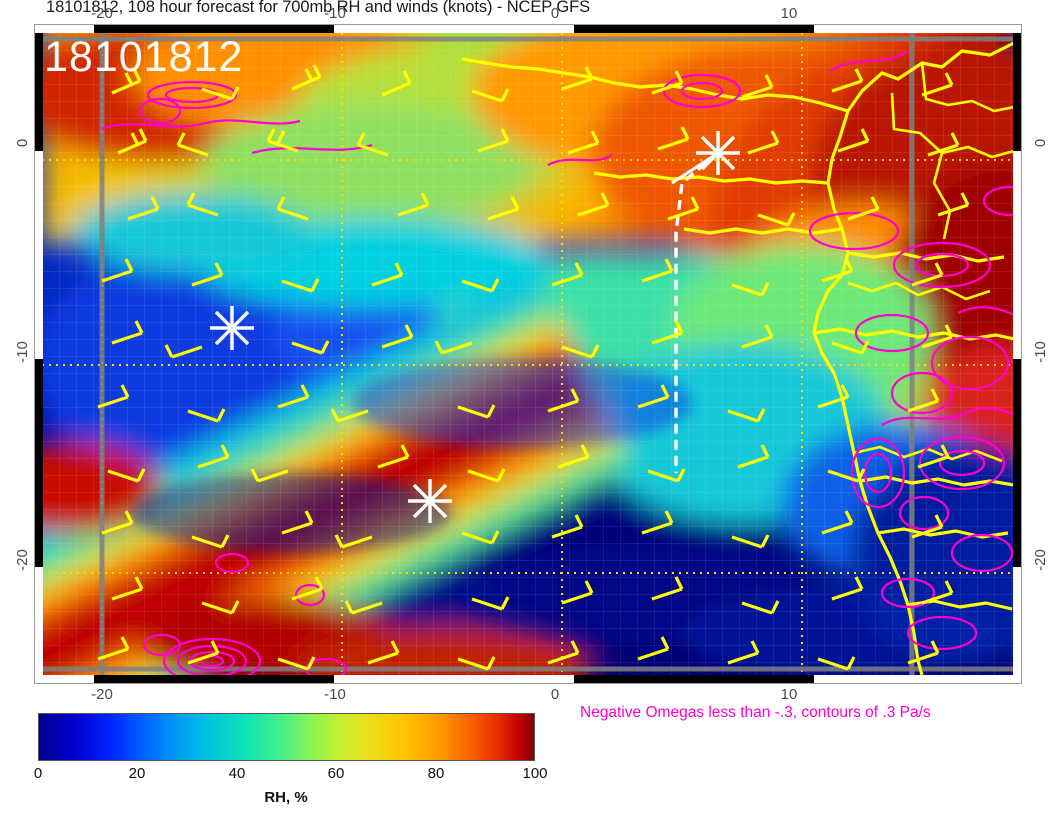 The image size is (1056, 816). What do you see at coordinates (336, 773) in the screenshot?
I see `colorbar-tick-3: 60` at bounding box center [336, 773].